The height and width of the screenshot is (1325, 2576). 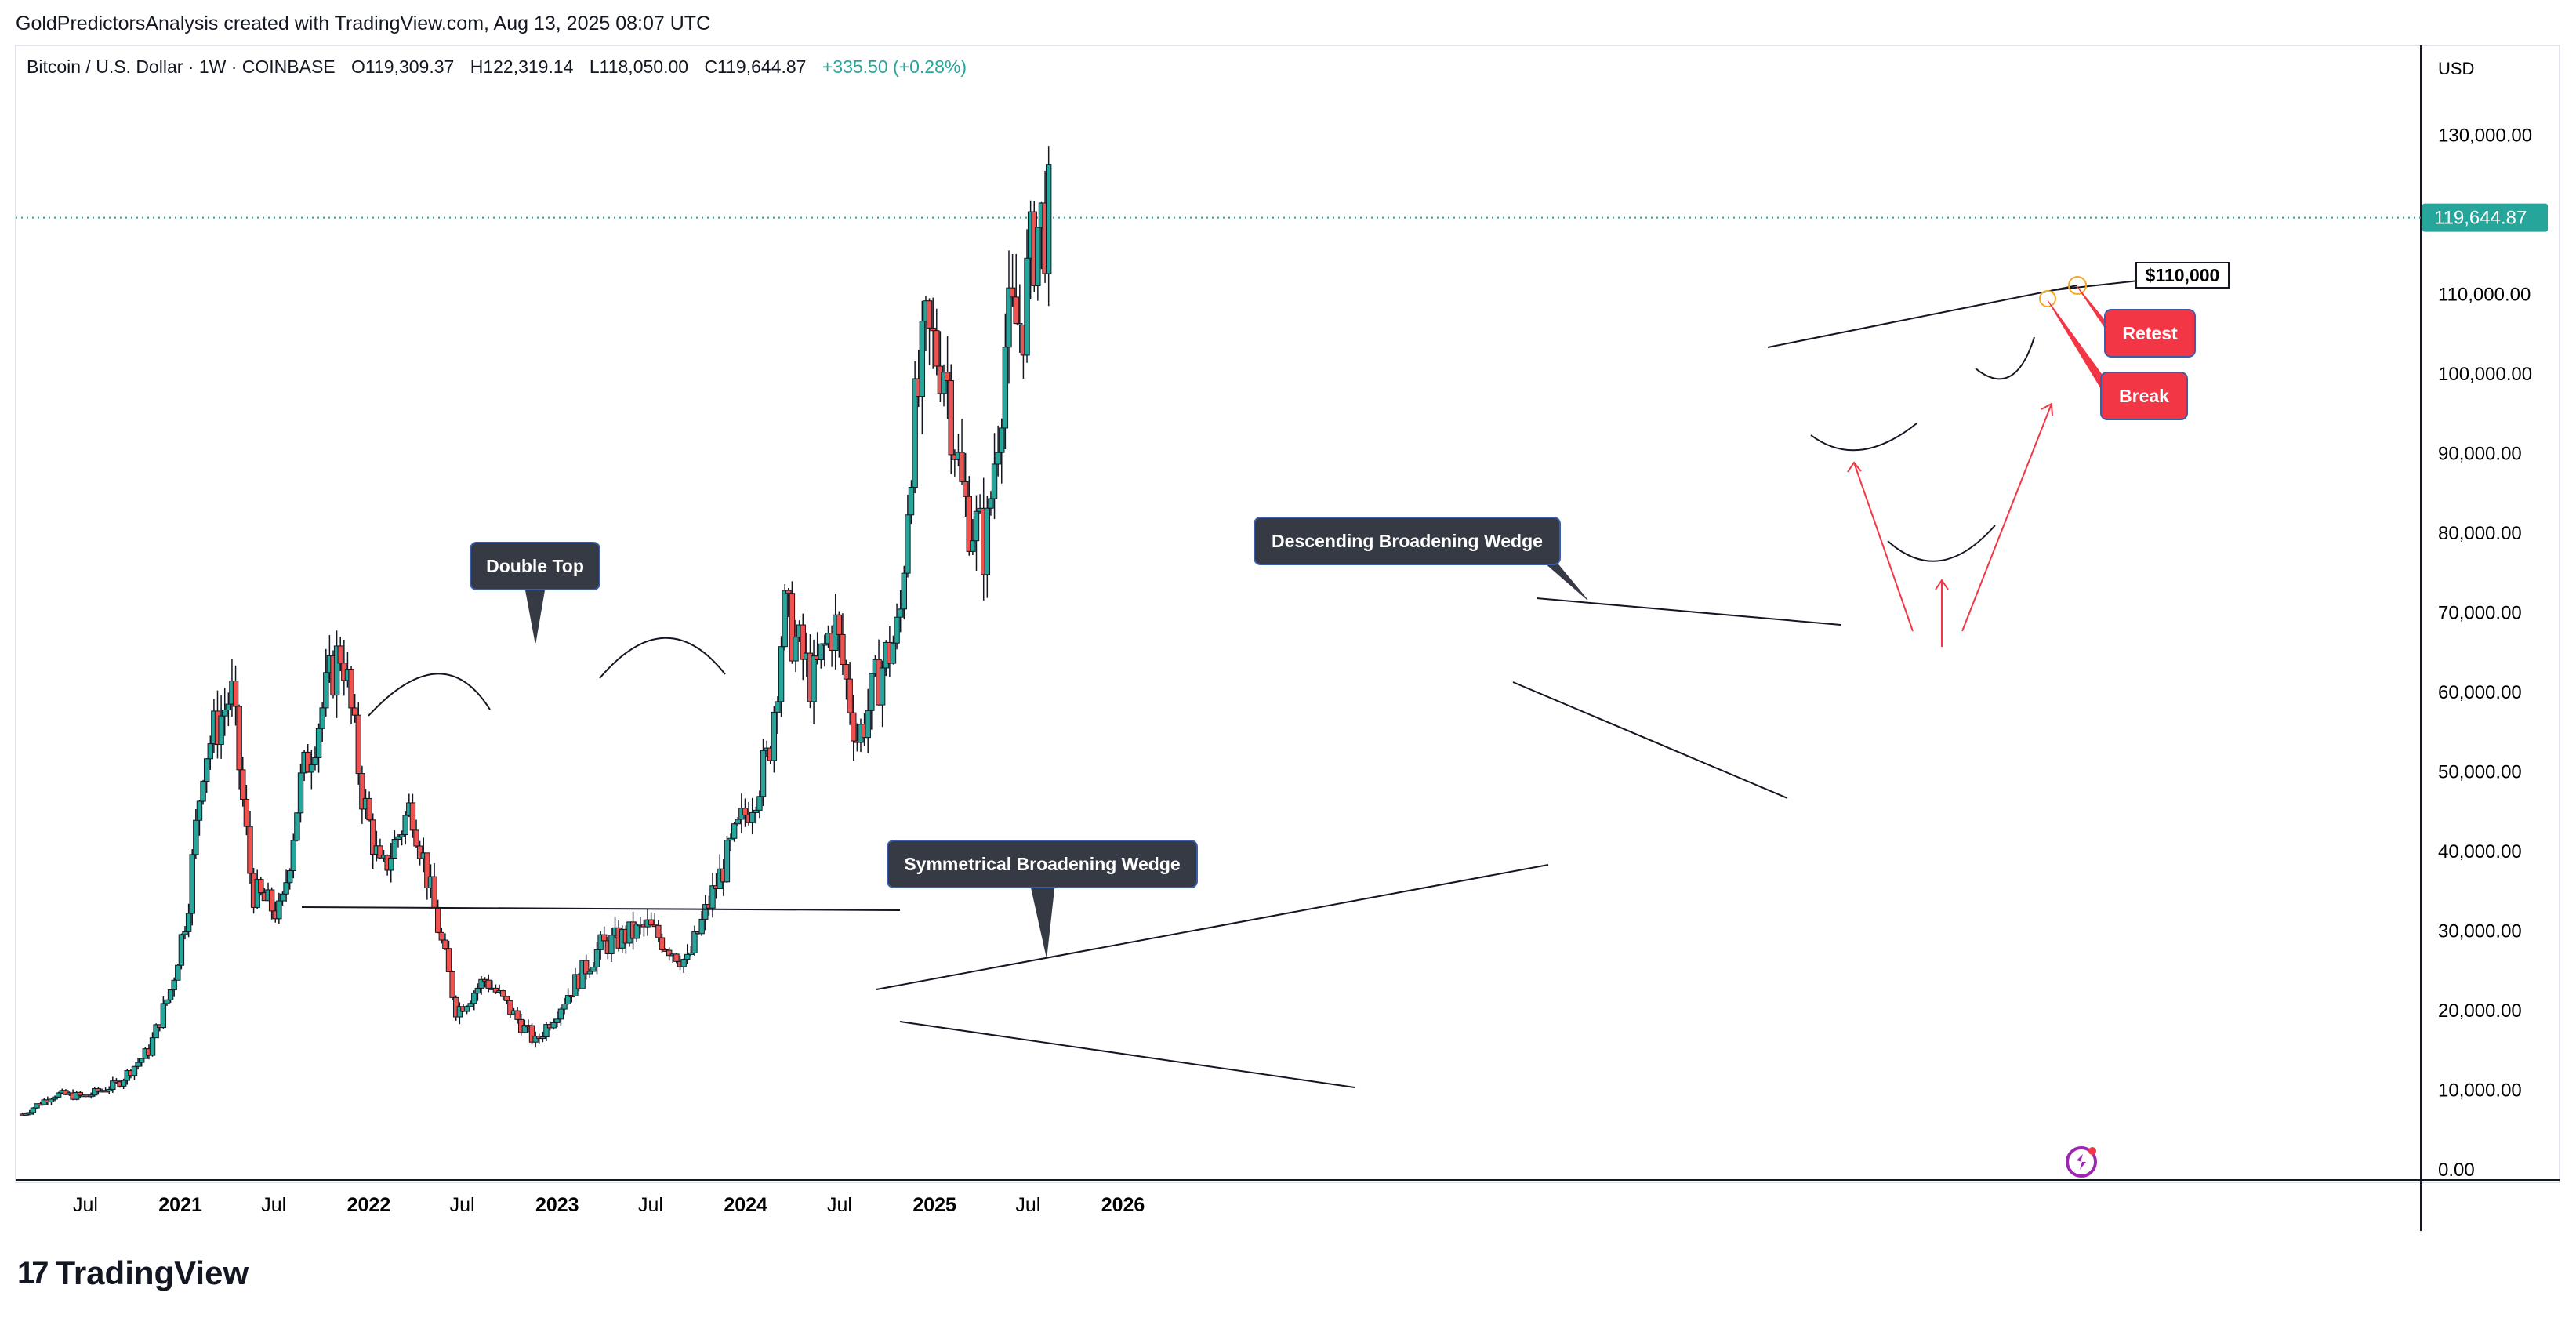 What do you see at coordinates (1213, 927) in the screenshot?
I see `trendline` at bounding box center [1213, 927].